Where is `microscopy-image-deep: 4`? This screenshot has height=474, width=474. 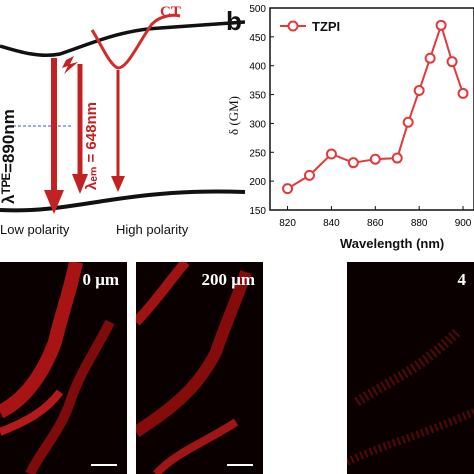
microscopy-image-deep: 4 is located at coordinates (410, 368).